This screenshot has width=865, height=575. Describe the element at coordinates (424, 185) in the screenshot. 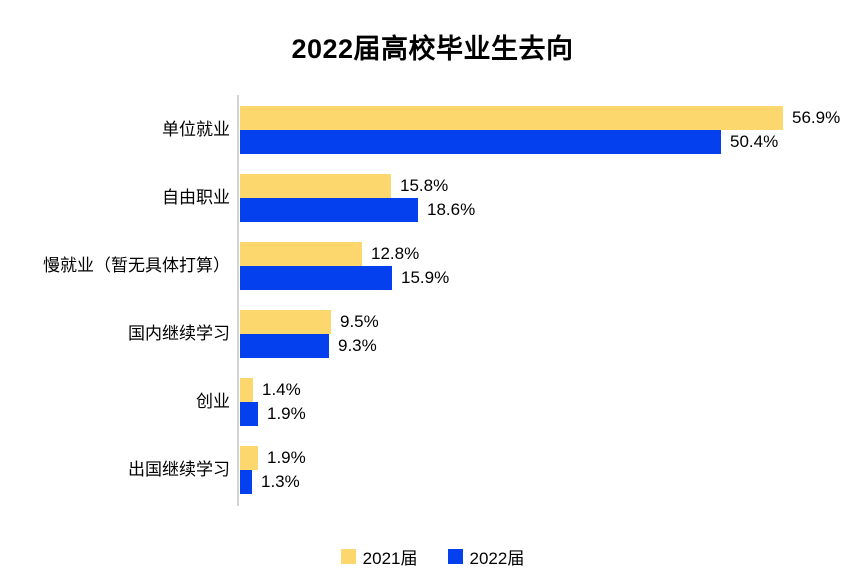

I see `value-label: 15.8%` at that location.